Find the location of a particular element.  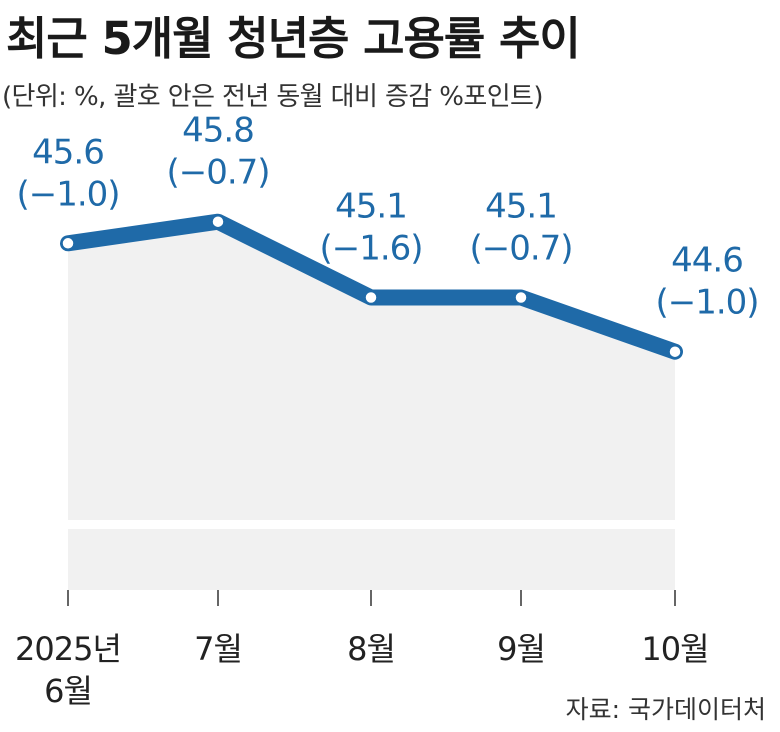

data-label-change: (−1.6) is located at coordinates (370, 249).